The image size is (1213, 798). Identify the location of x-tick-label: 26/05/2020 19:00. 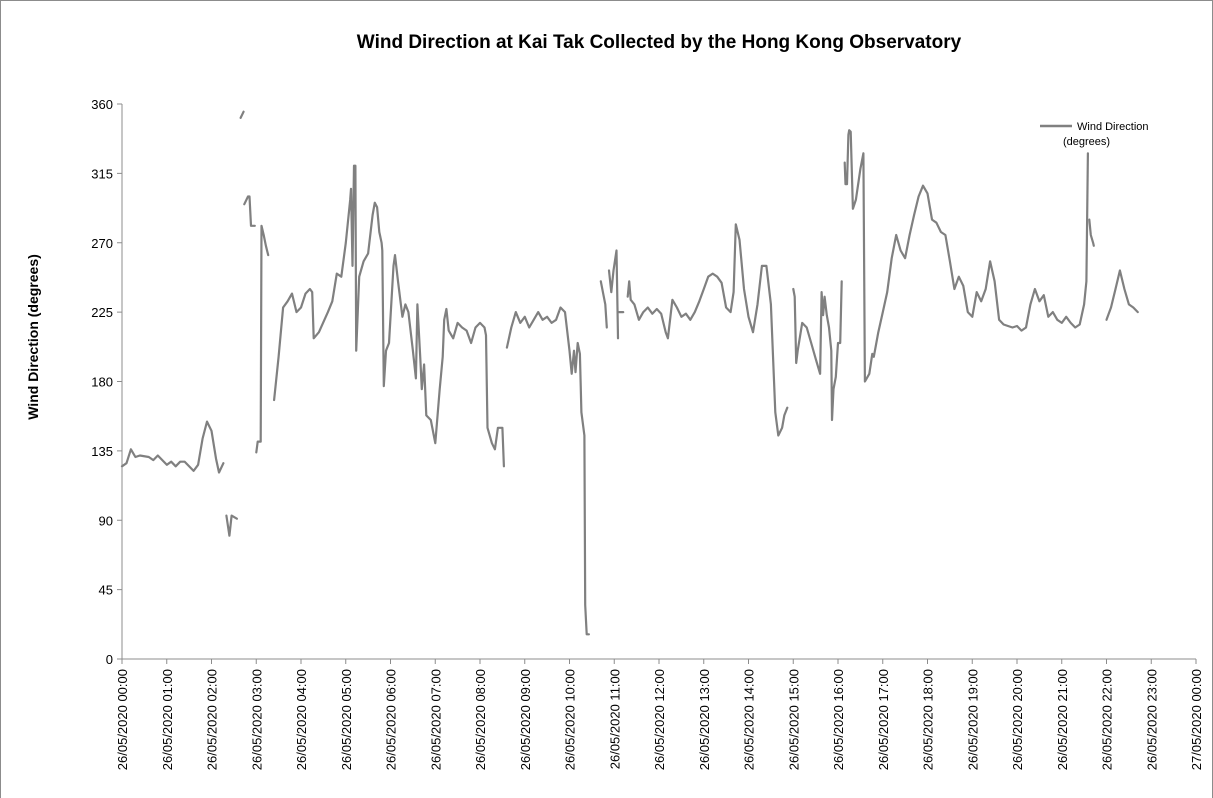
(972, 719).